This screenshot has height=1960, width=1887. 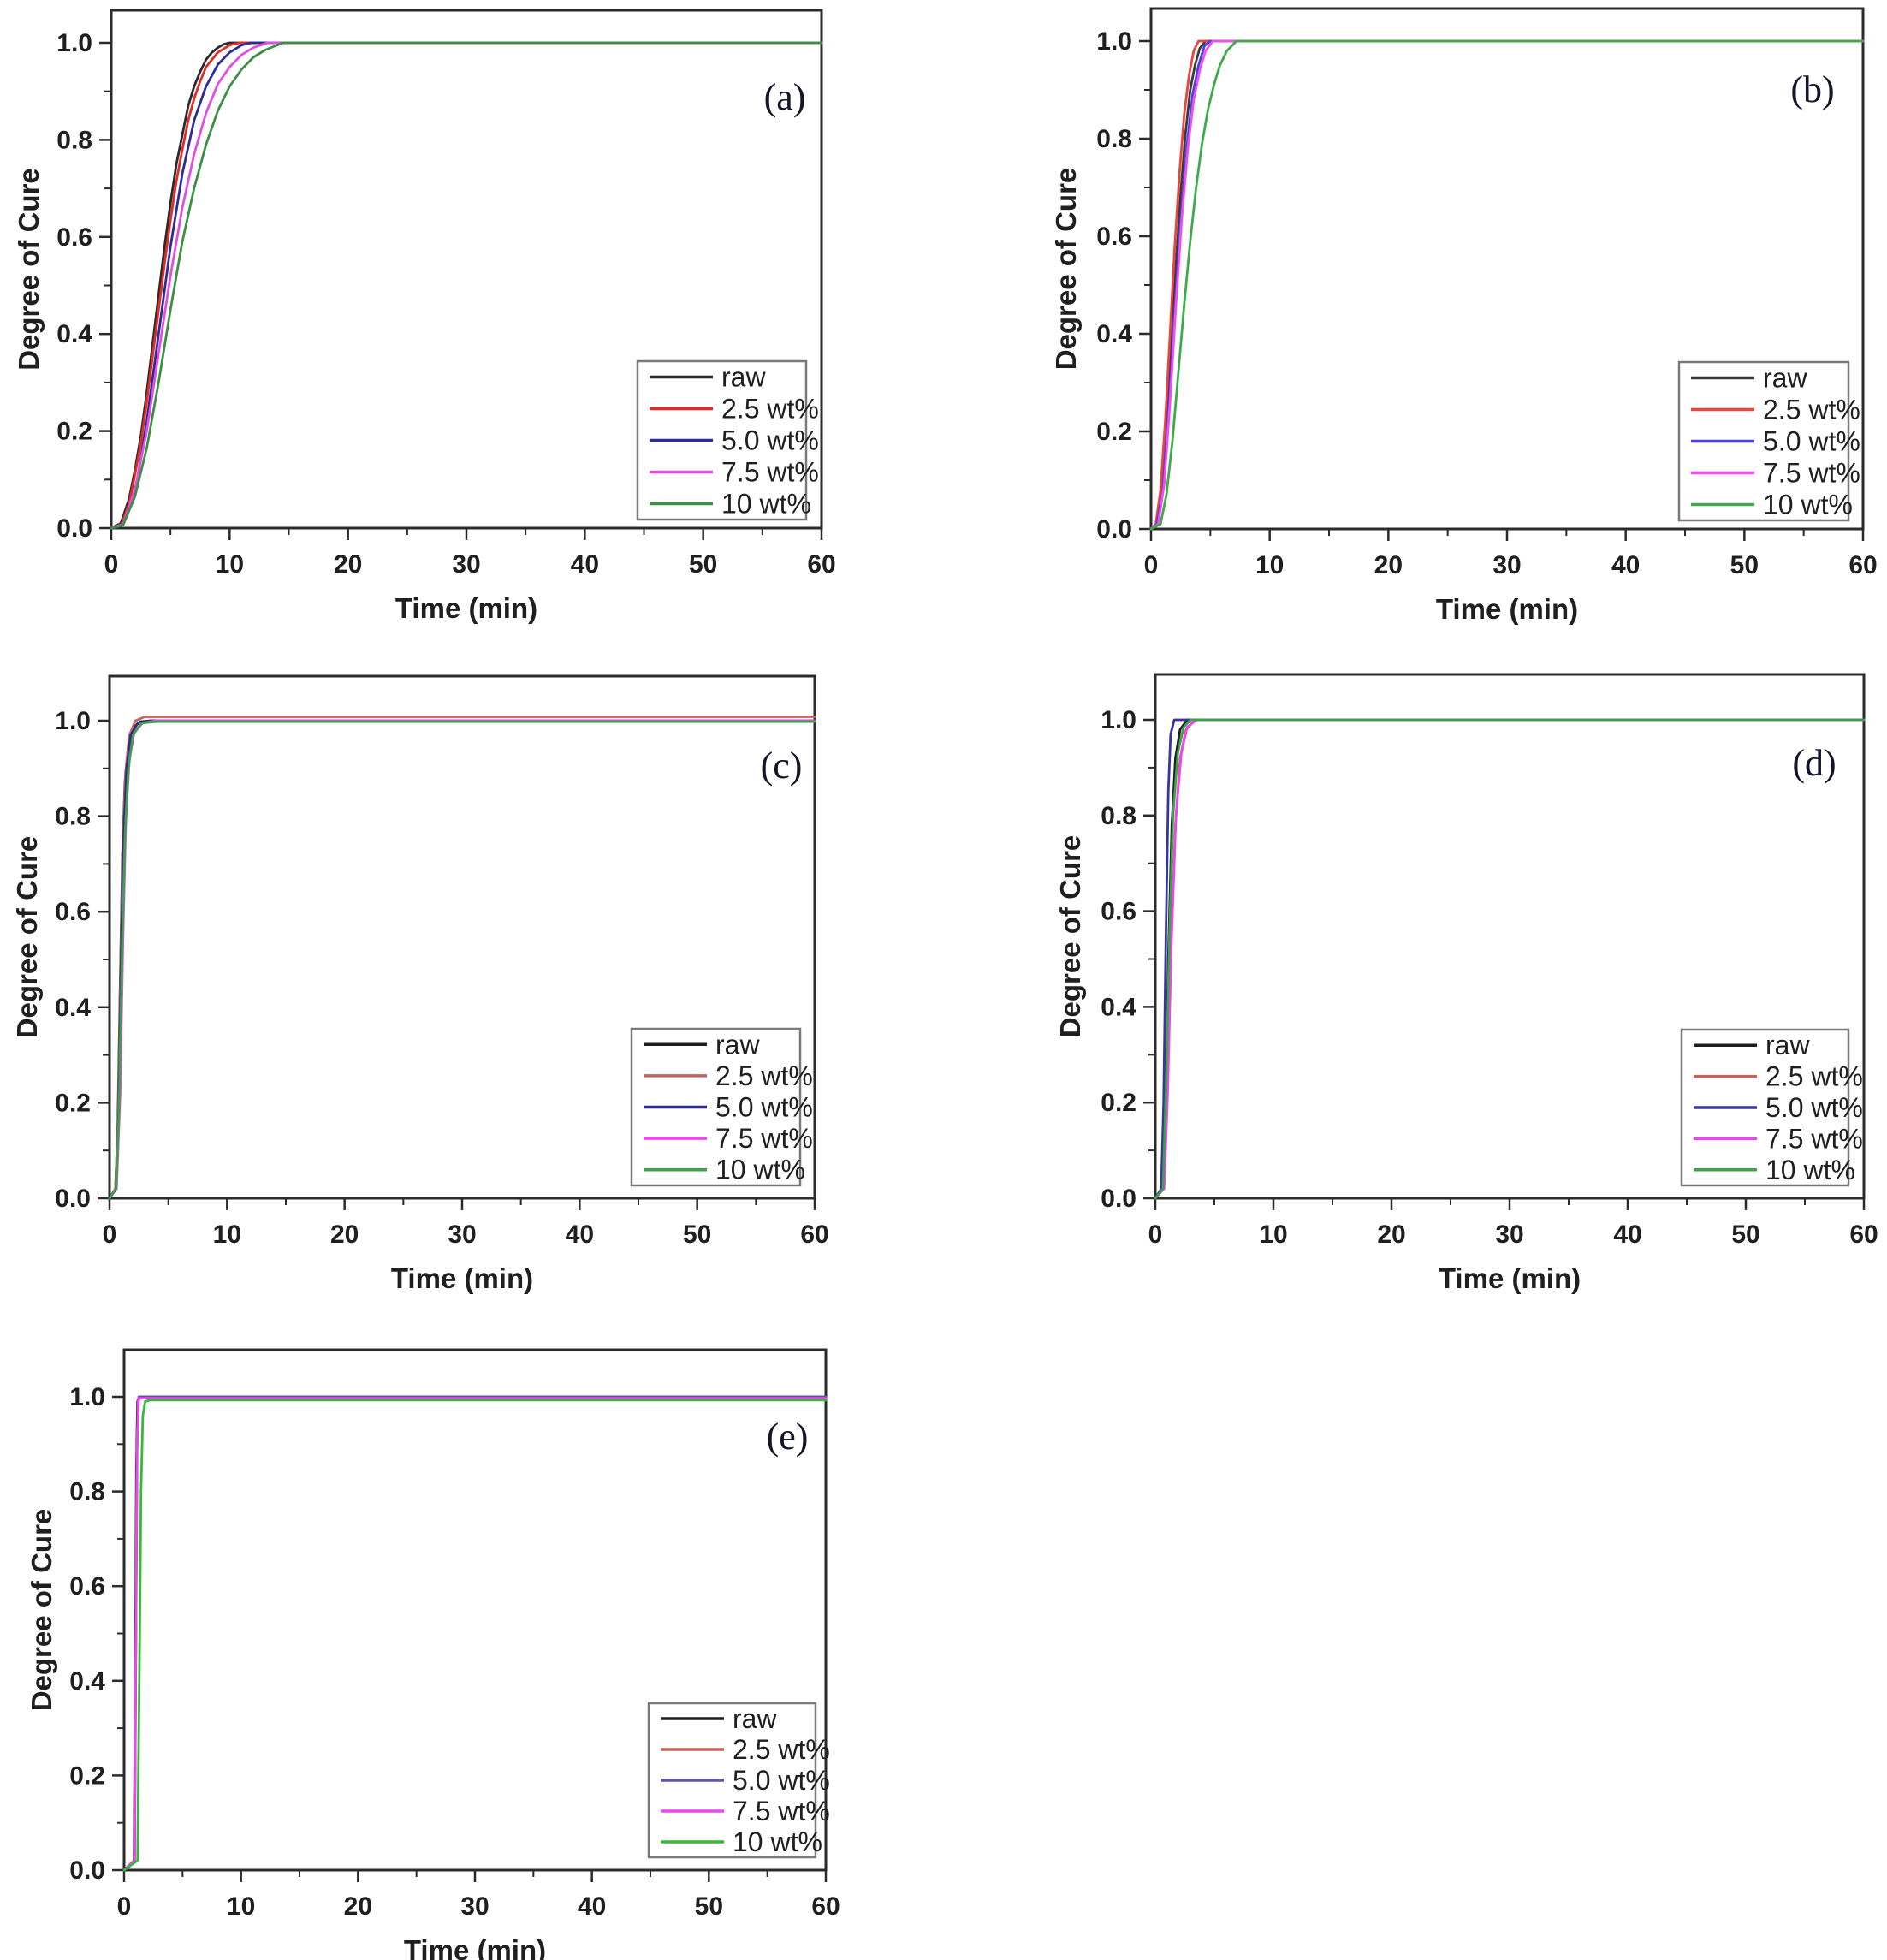 What do you see at coordinates (785, 97) in the screenshot?
I see `panel-letter: (a)` at bounding box center [785, 97].